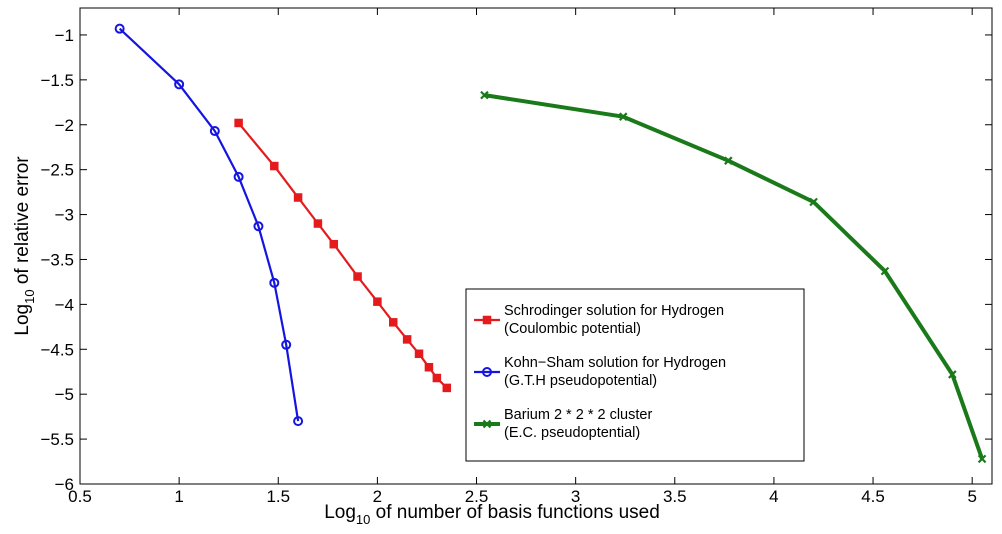 The image size is (1002, 534). What do you see at coordinates (64, 394) in the screenshot?
I see `y-tick-label: −5` at bounding box center [64, 394].